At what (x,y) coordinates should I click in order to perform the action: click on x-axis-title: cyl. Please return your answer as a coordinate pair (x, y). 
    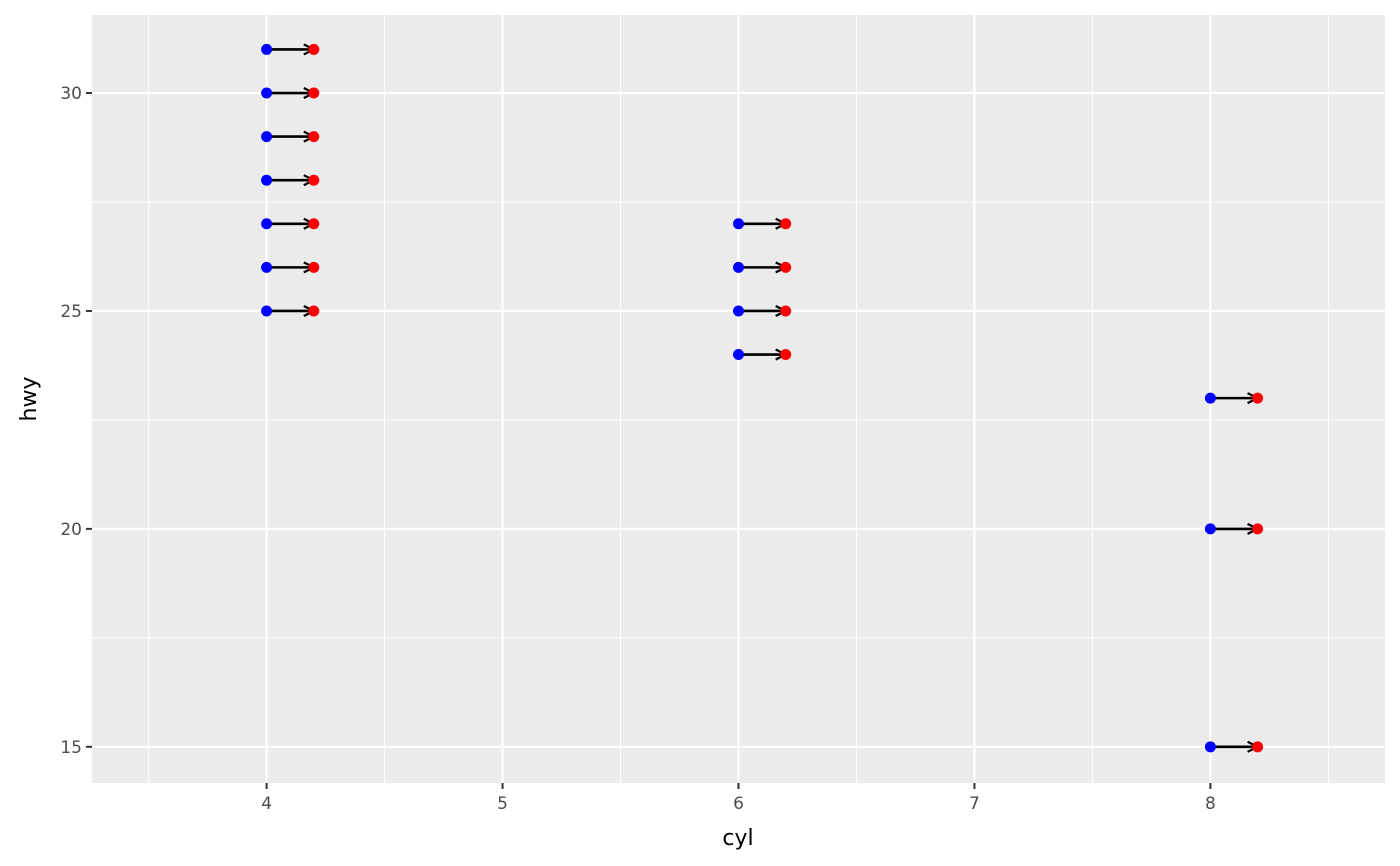
    Looking at the image, I should click on (737, 838).